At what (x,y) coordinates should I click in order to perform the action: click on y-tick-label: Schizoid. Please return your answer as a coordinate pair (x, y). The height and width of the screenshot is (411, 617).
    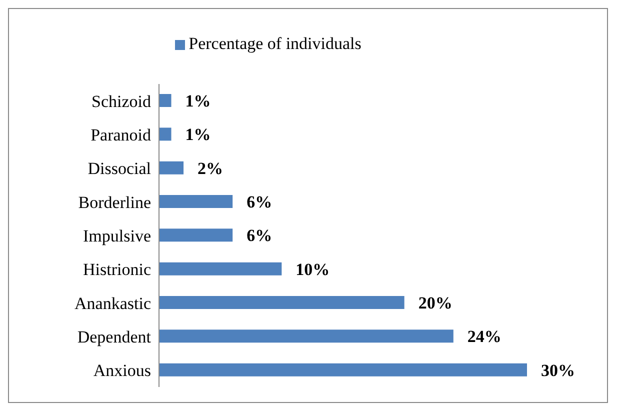
    Looking at the image, I should click on (122, 101).